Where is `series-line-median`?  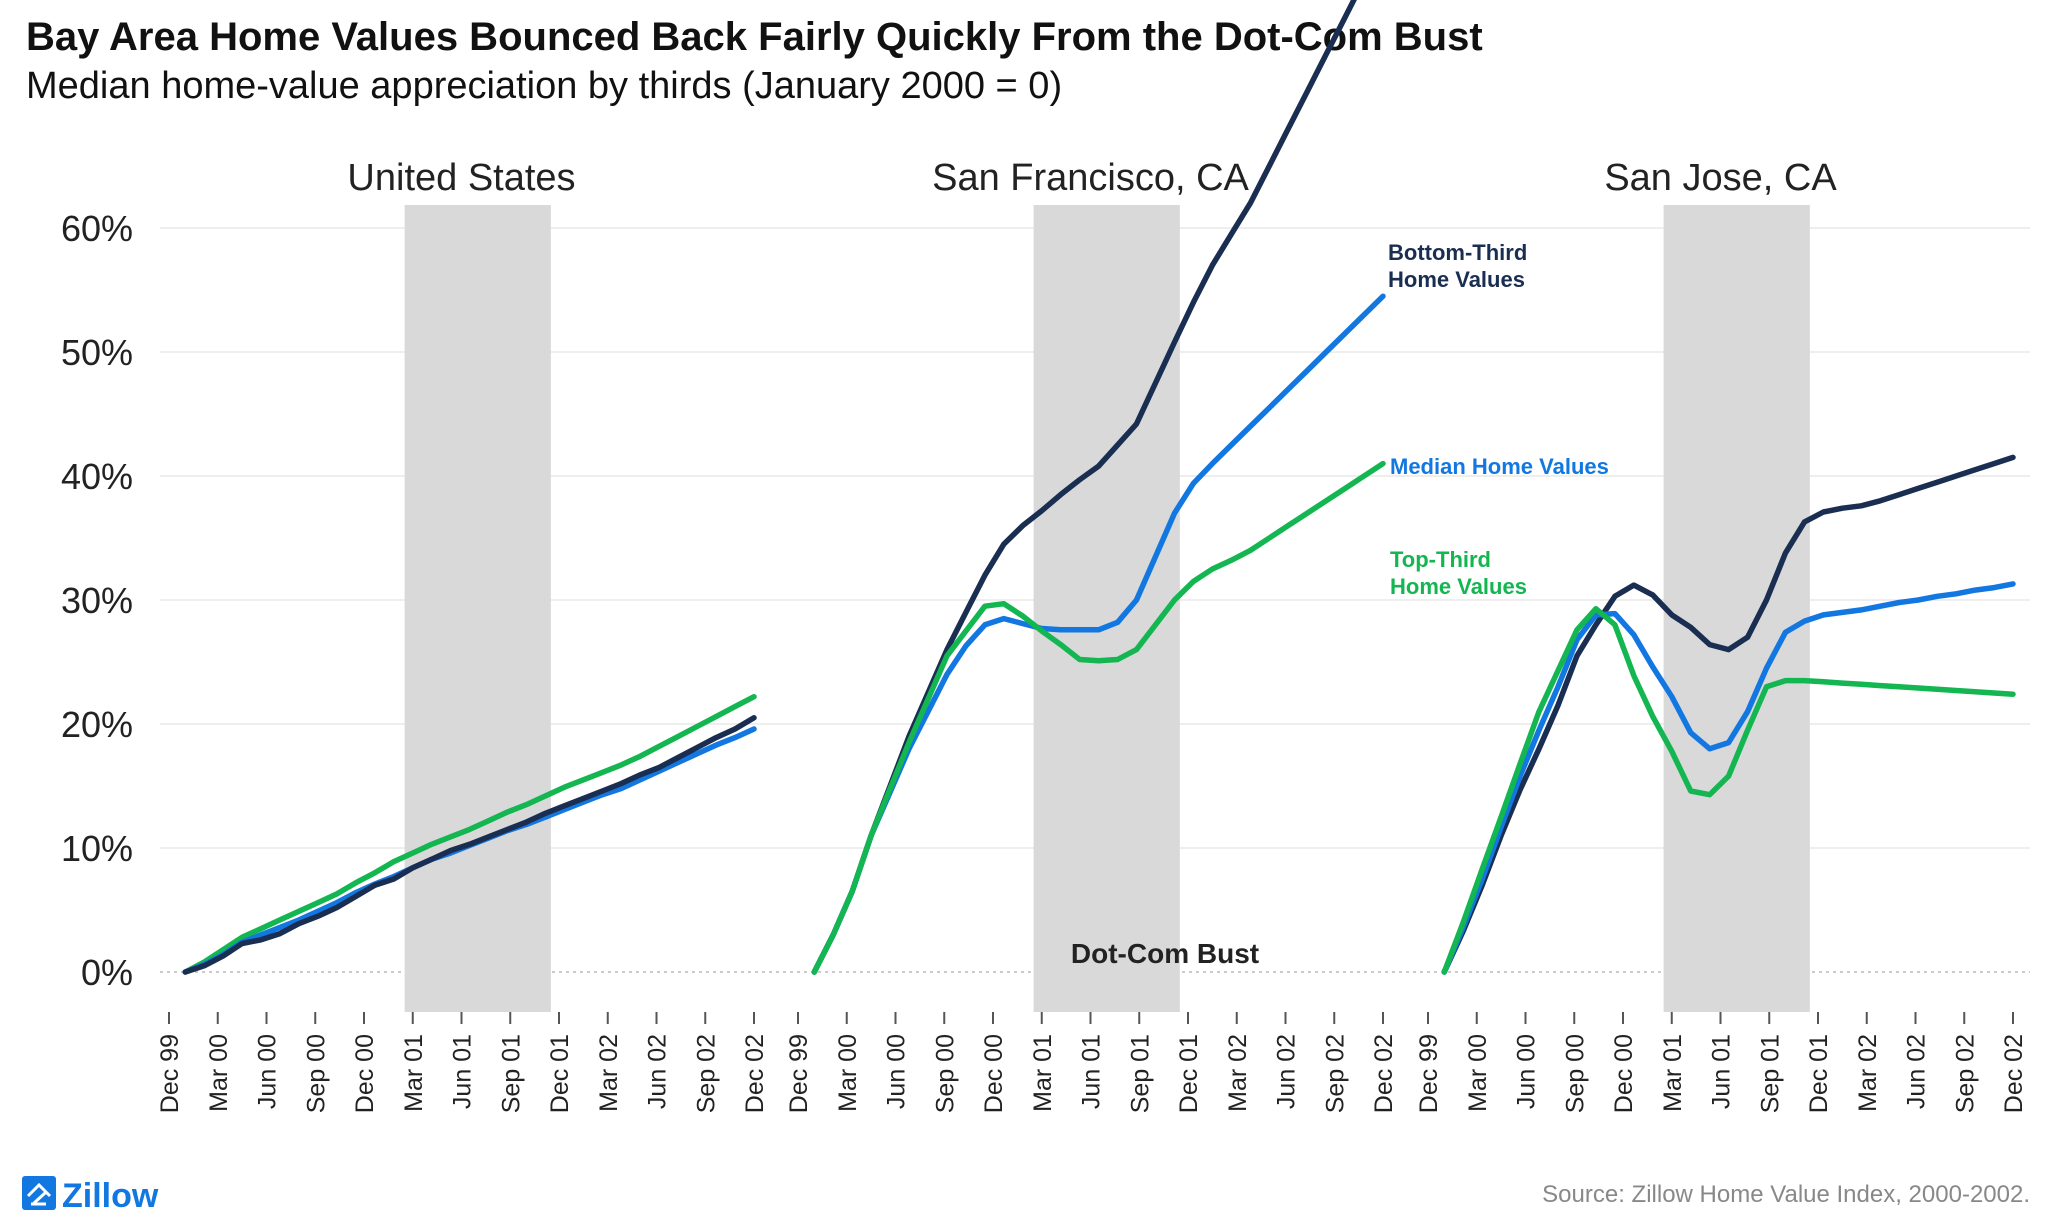 series-line-median is located at coordinates (1728, 778).